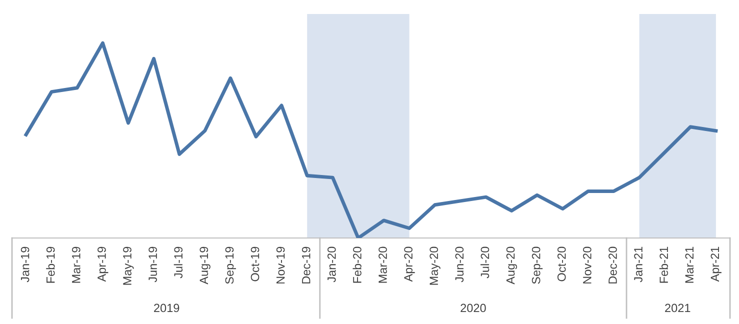 The width and height of the screenshot is (739, 324). What do you see at coordinates (178, 262) in the screenshot?
I see `x-tick-label: Jul-19` at bounding box center [178, 262].